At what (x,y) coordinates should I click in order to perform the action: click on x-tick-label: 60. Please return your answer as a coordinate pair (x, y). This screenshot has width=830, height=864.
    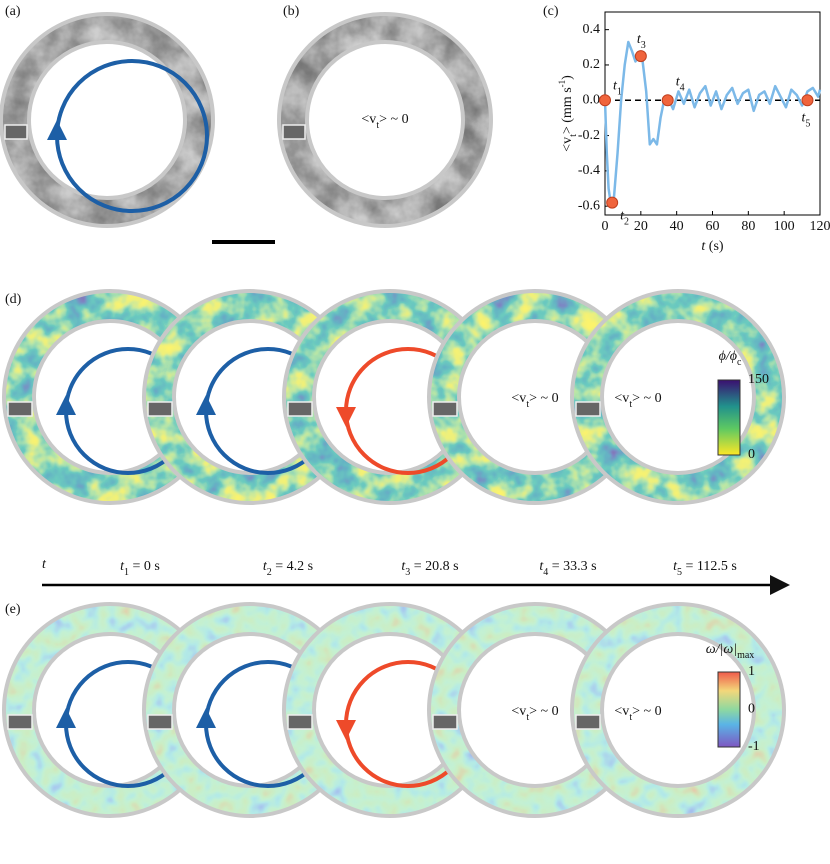
    Looking at the image, I should click on (713, 226).